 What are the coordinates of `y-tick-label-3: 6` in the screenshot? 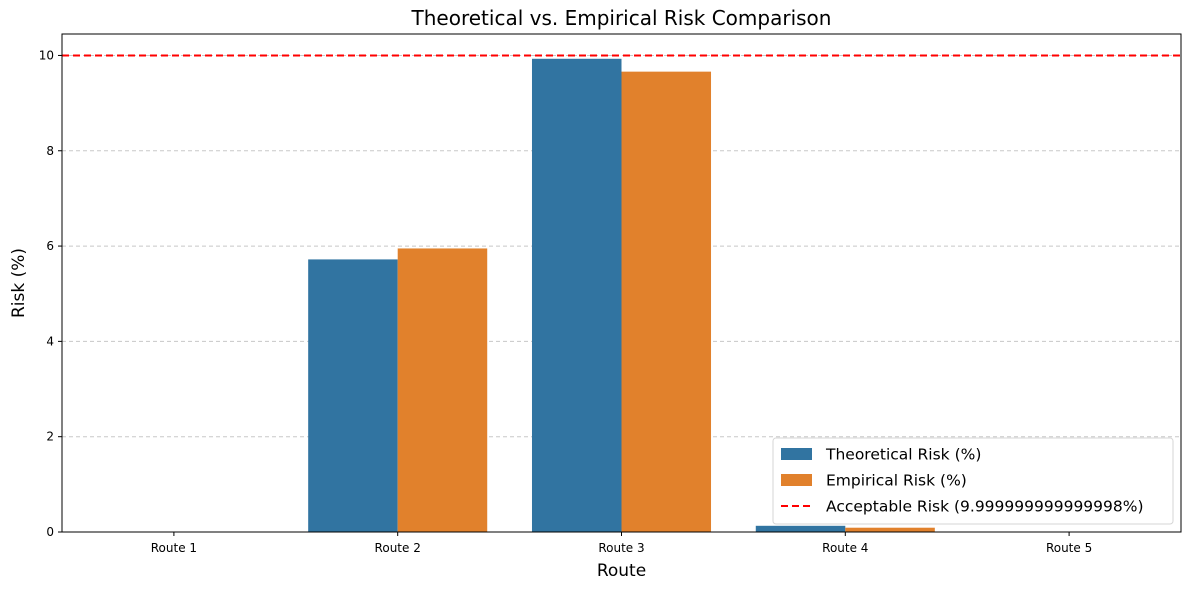 It's located at (50, 246).